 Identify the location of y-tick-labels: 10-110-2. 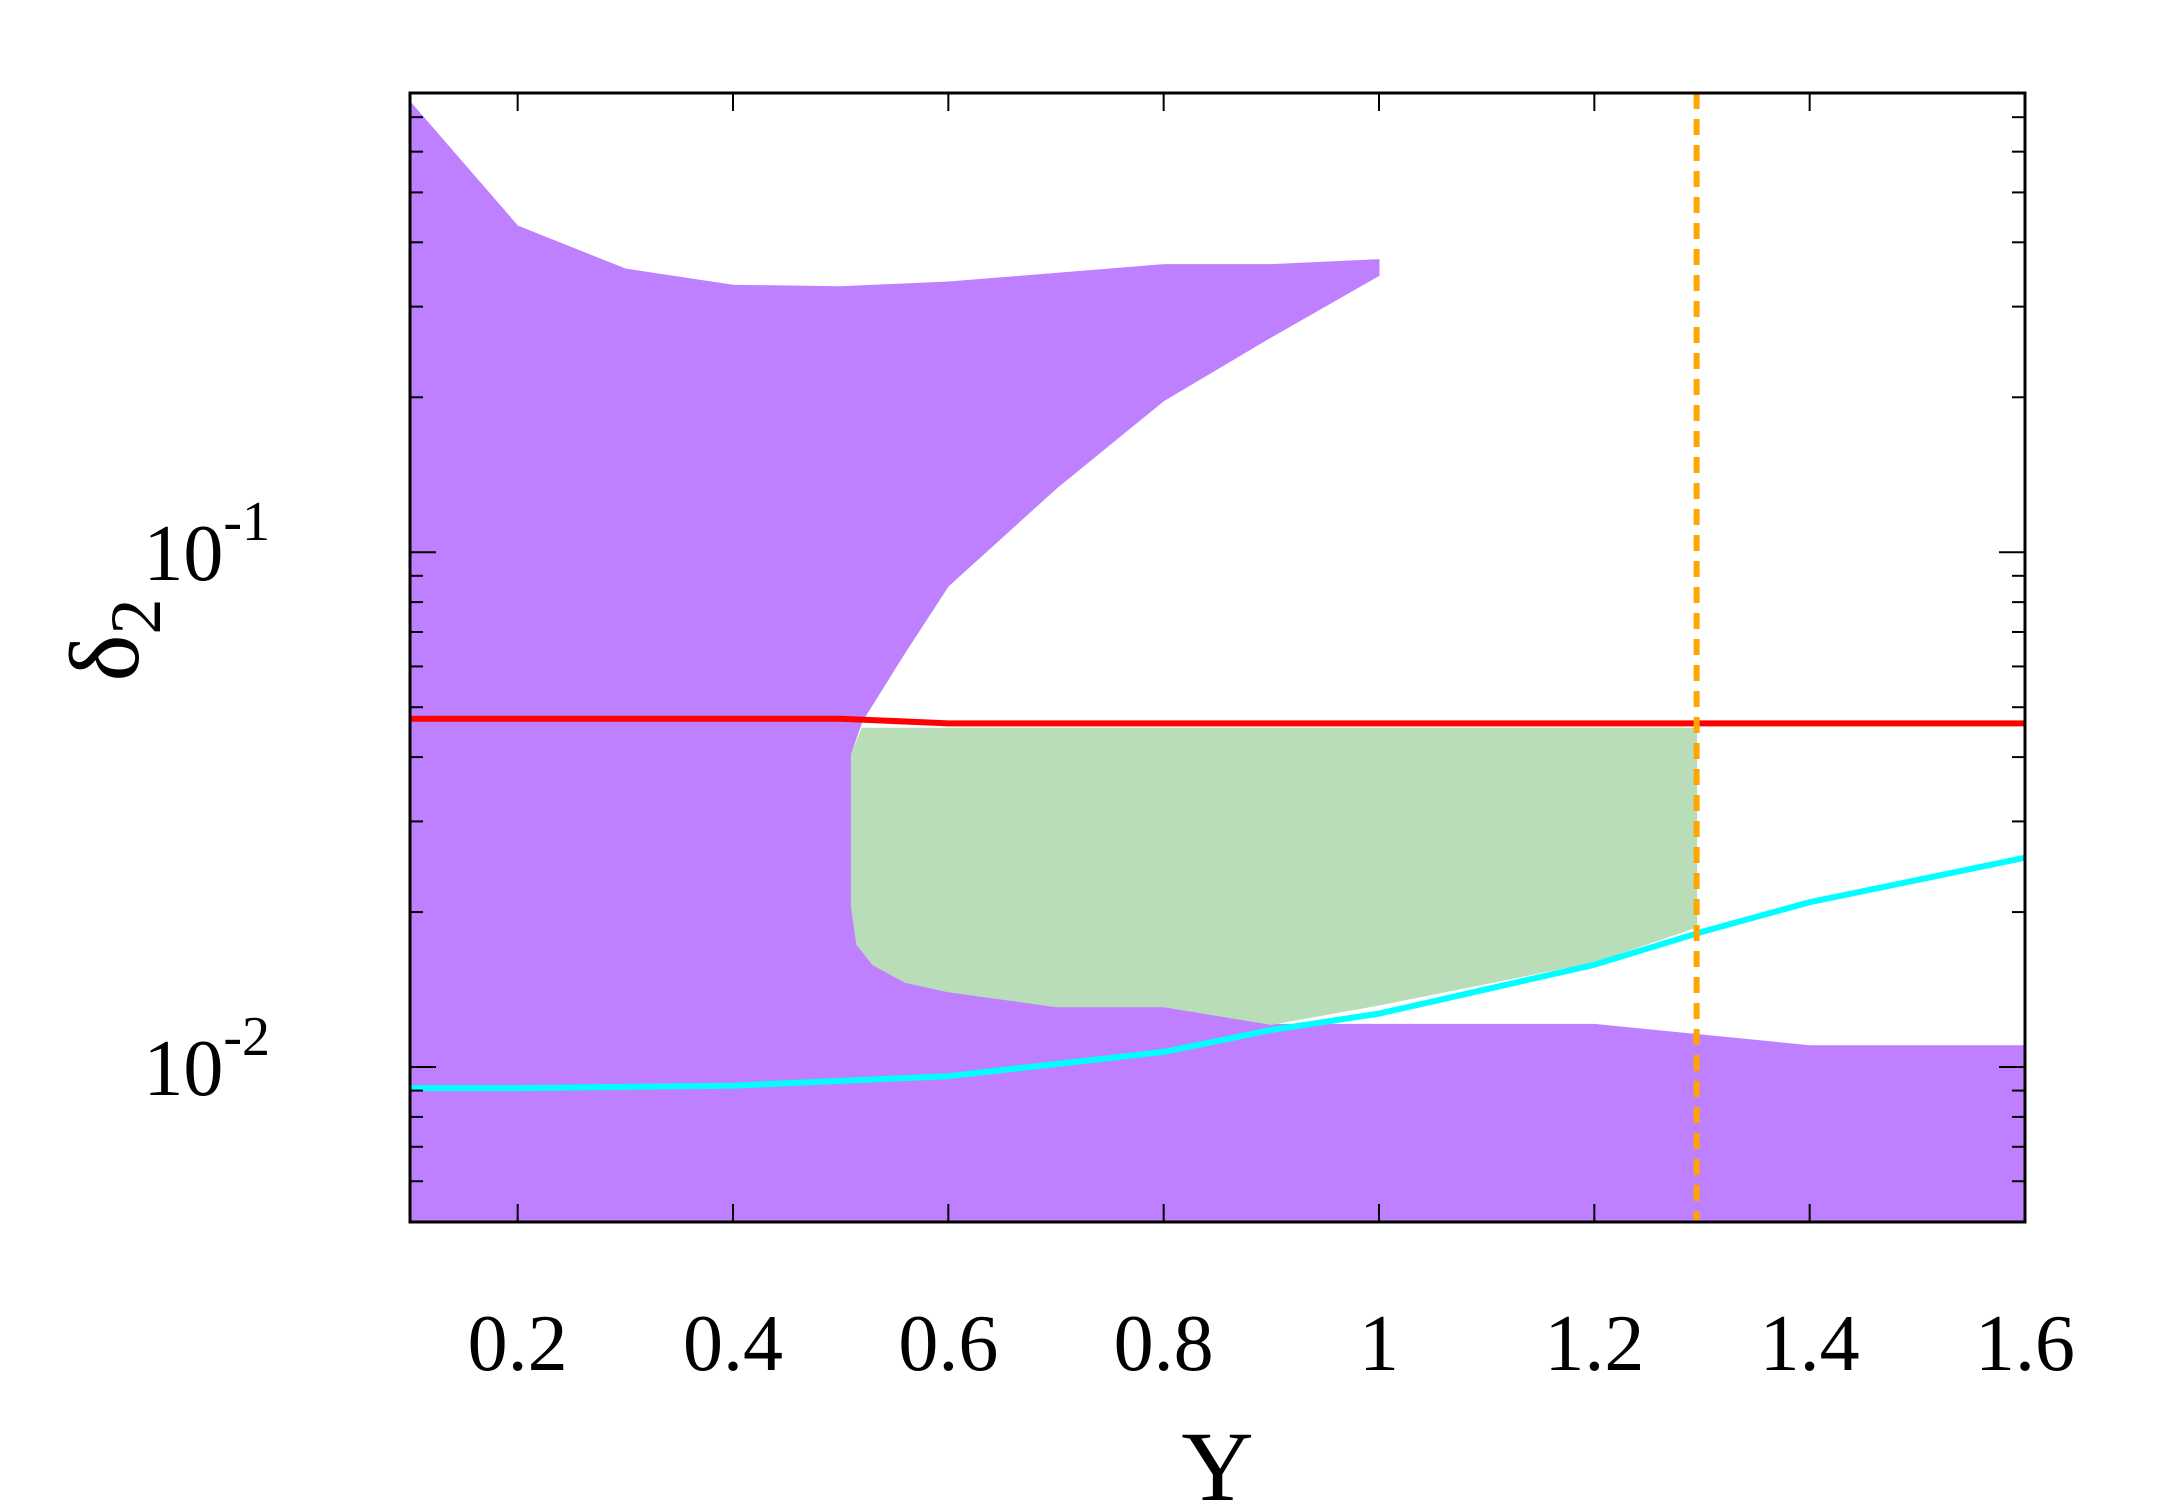
(206, 802).